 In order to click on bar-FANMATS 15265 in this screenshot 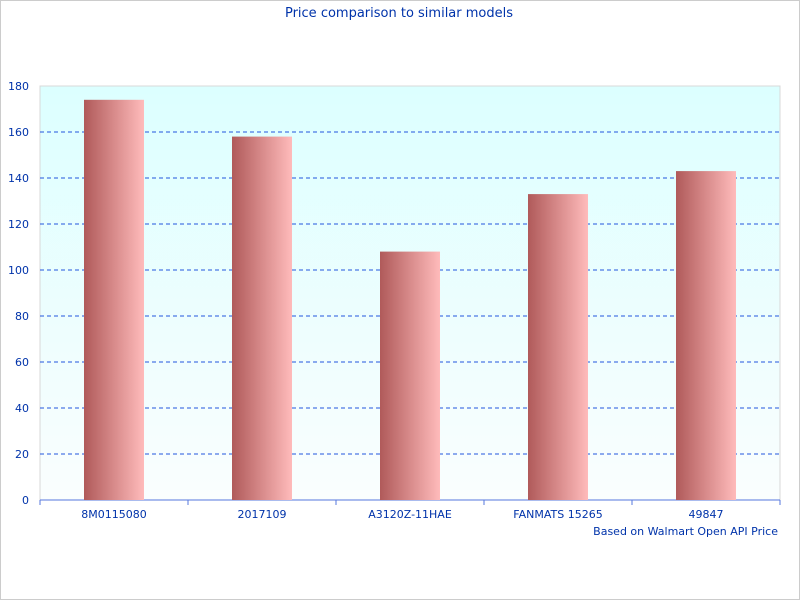, I will do `click(558, 347)`.